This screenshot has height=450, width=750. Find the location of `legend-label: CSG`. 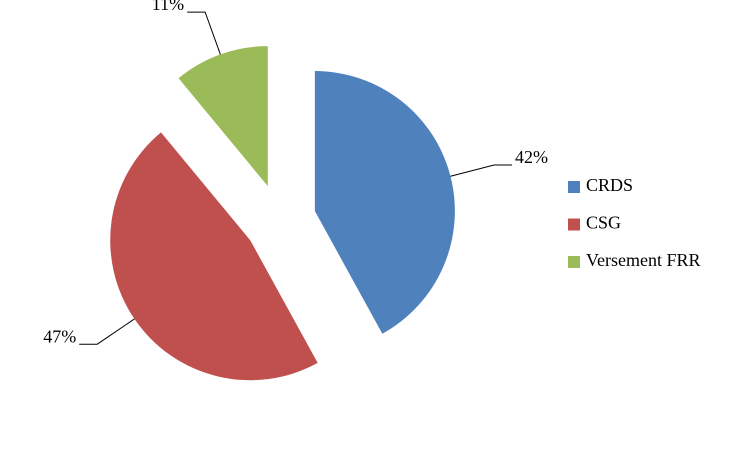

legend-label: CSG is located at coordinates (603, 223).